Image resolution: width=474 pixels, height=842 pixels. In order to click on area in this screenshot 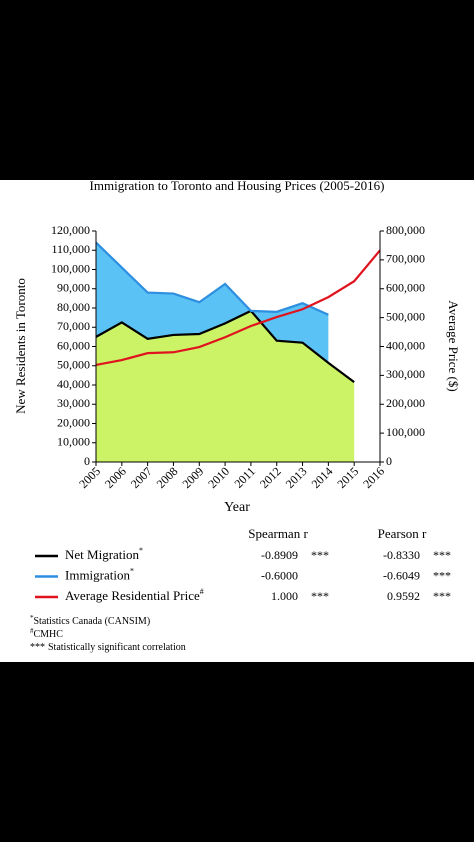, I will do `click(225, 386)`.